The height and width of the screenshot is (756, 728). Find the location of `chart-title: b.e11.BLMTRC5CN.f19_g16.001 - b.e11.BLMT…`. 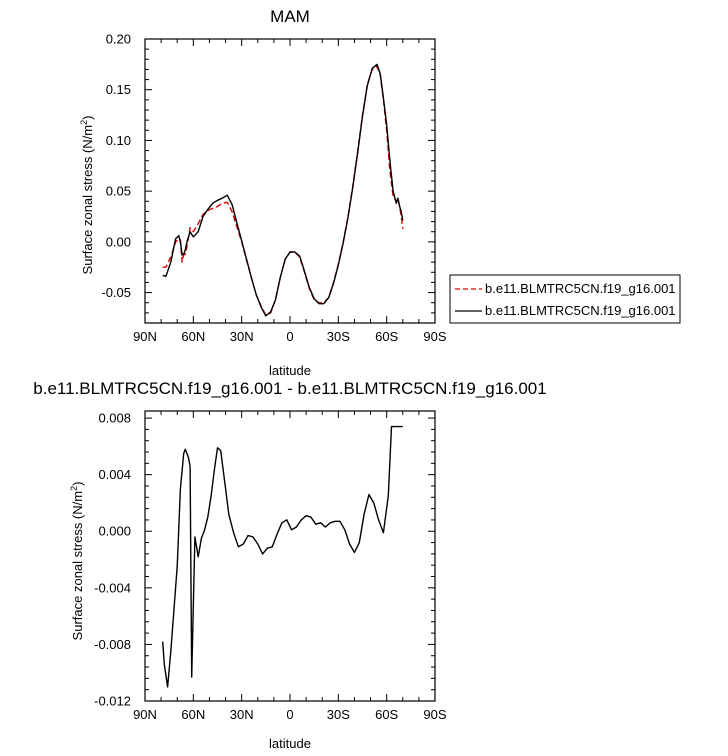

chart-title: b.e11.BLMTRC5CN.f19_g16.001 - b.e11.BLMT… is located at coordinates (289, 388).